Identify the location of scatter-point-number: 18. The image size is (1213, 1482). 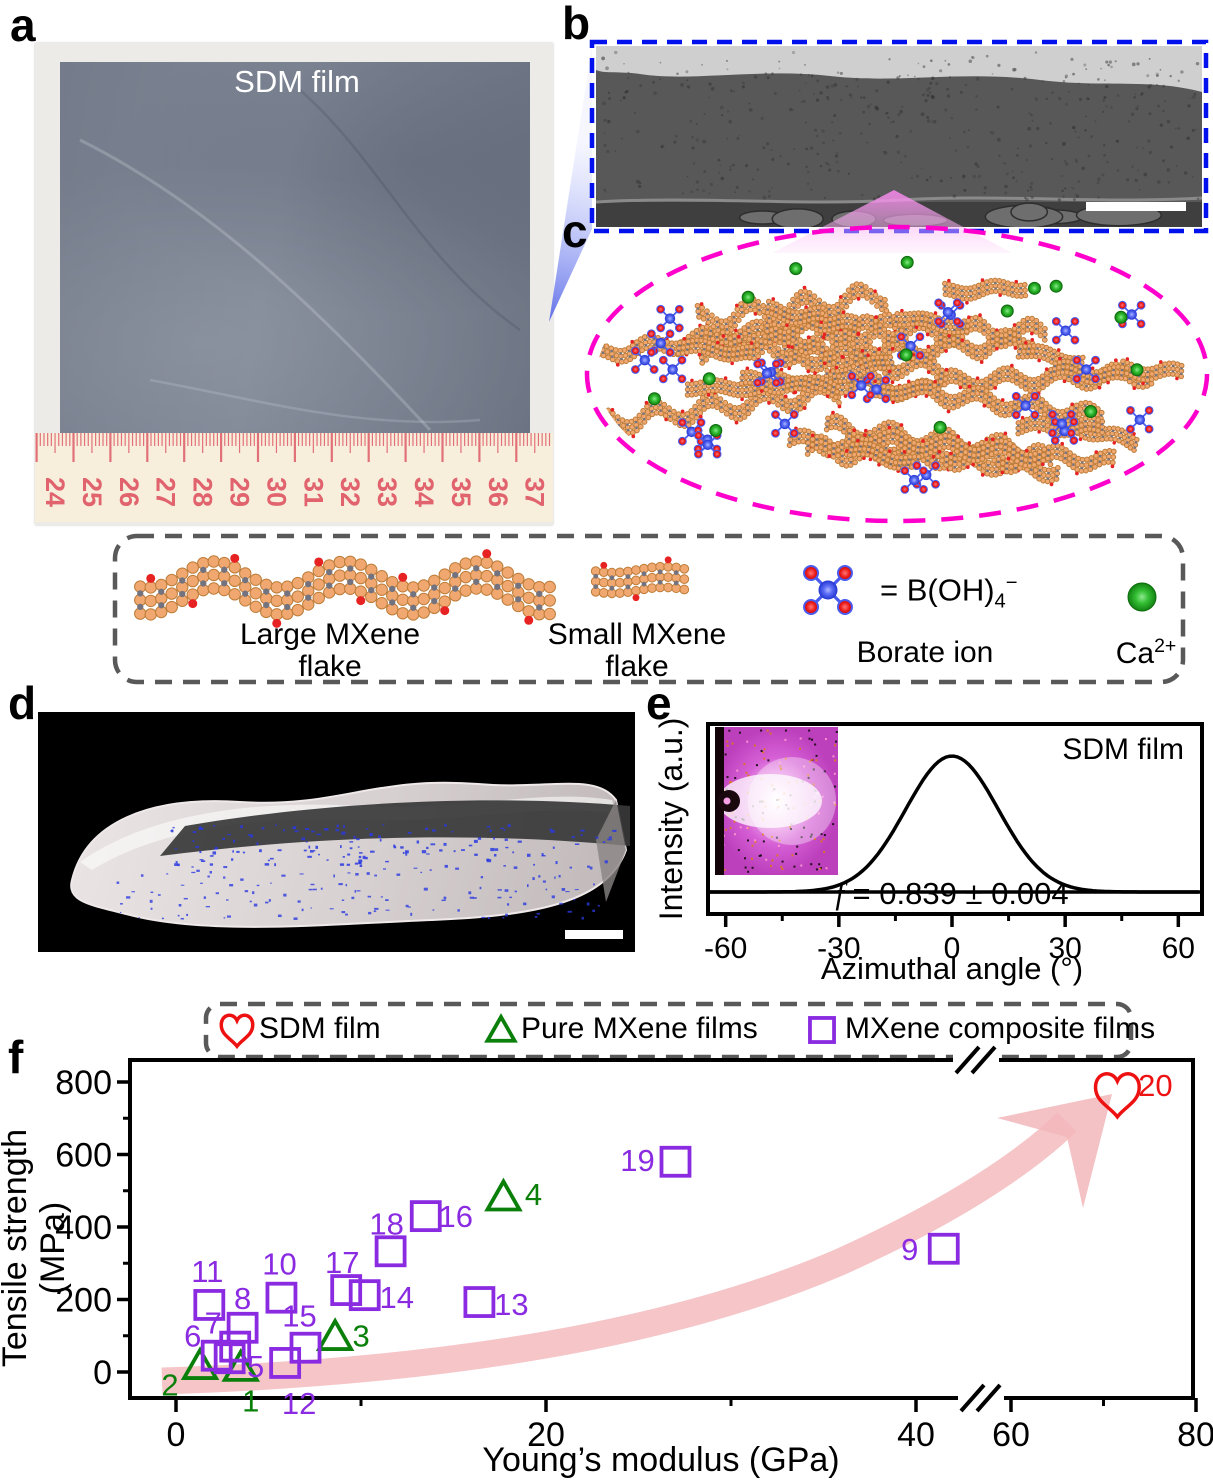
(386, 1223).